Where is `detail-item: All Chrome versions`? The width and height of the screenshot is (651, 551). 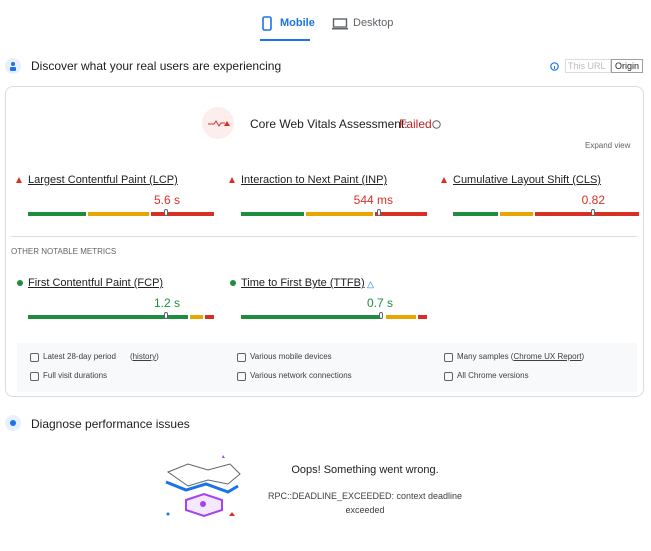
detail-item: All Chrome versions is located at coordinates (493, 375).